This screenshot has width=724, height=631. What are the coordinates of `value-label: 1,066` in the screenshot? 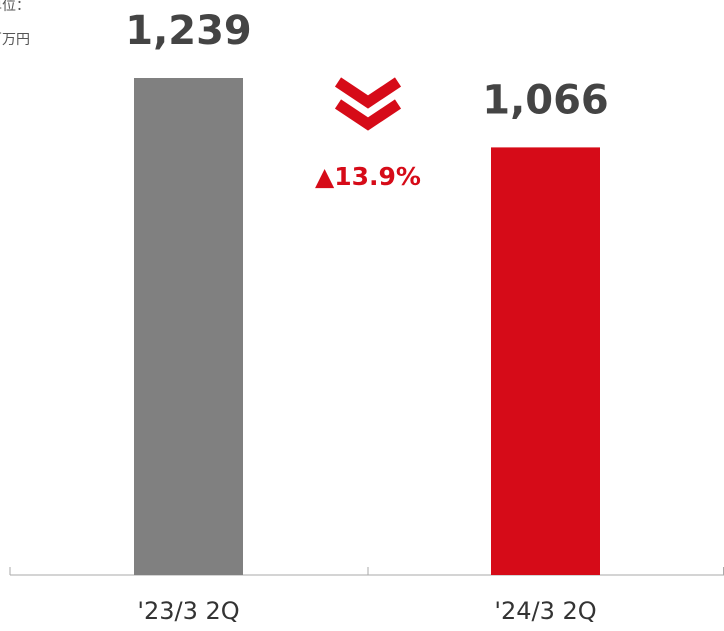 It's located at (545, 100).